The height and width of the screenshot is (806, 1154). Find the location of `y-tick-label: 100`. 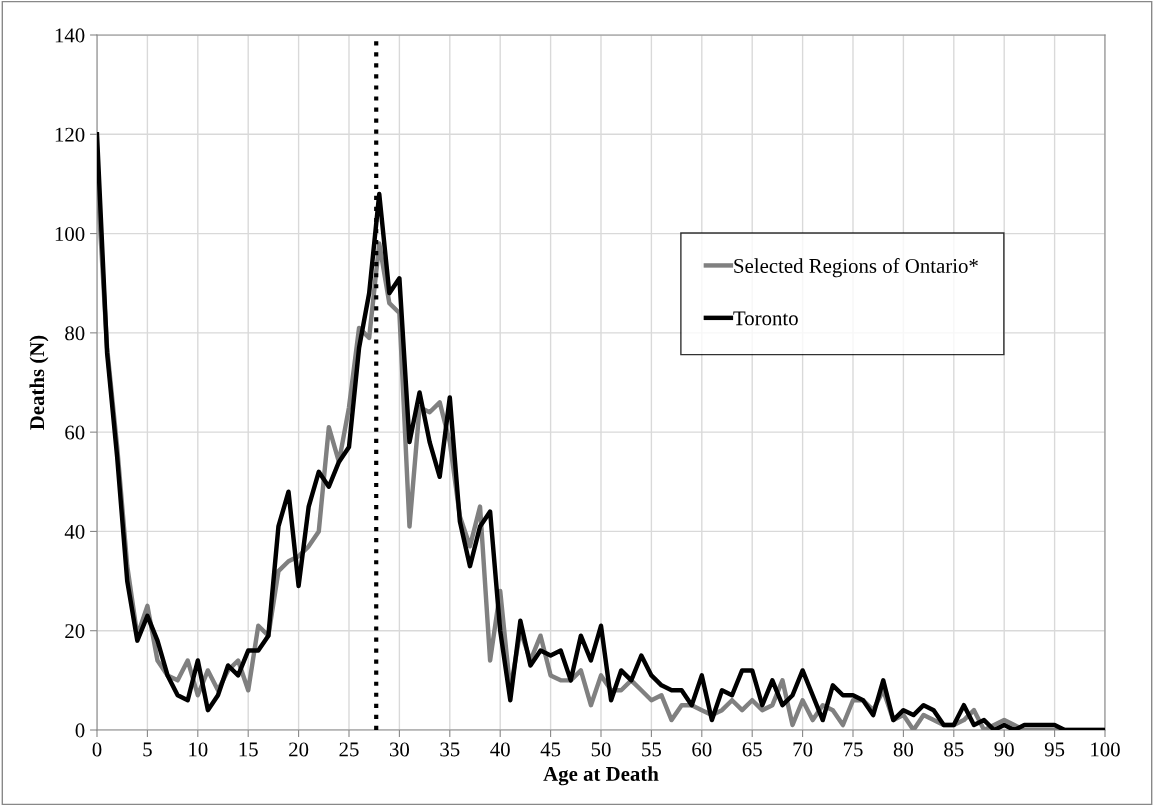

y-tick-label: 100 is located at coordinates (70, 233).